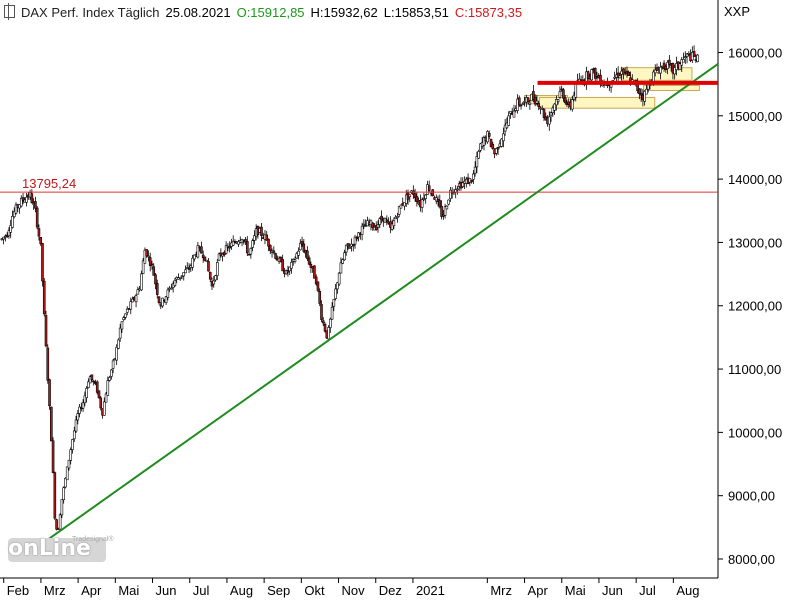 The image size is (800, 600). Describe the element at coordinates (93, 539) in the screenshot. I see `logo-brand: Tradesignal®` at that location.